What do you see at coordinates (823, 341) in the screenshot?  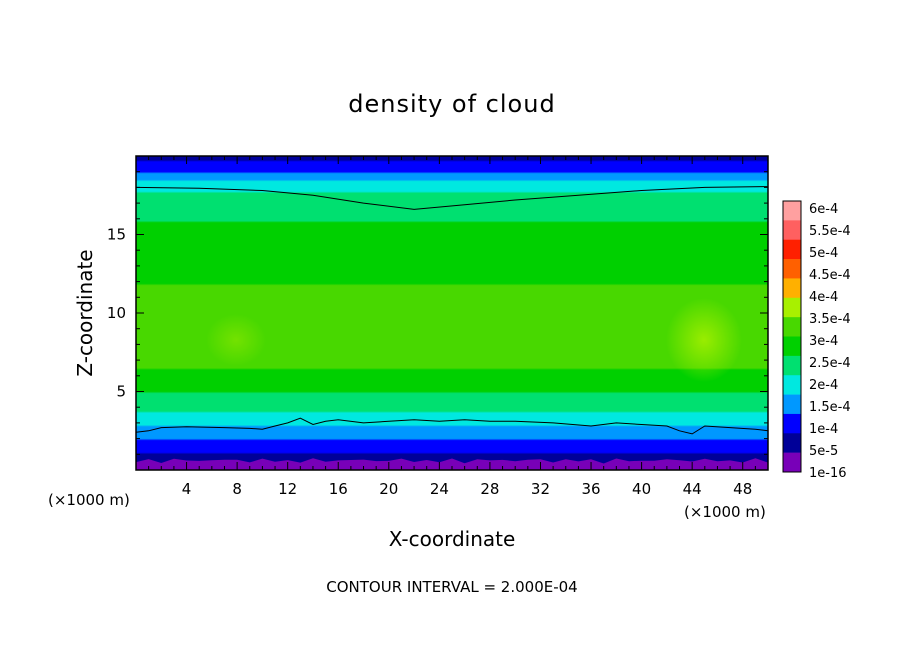 I see `colorbar-label: 3e-4` at bounding box center [823, 341].